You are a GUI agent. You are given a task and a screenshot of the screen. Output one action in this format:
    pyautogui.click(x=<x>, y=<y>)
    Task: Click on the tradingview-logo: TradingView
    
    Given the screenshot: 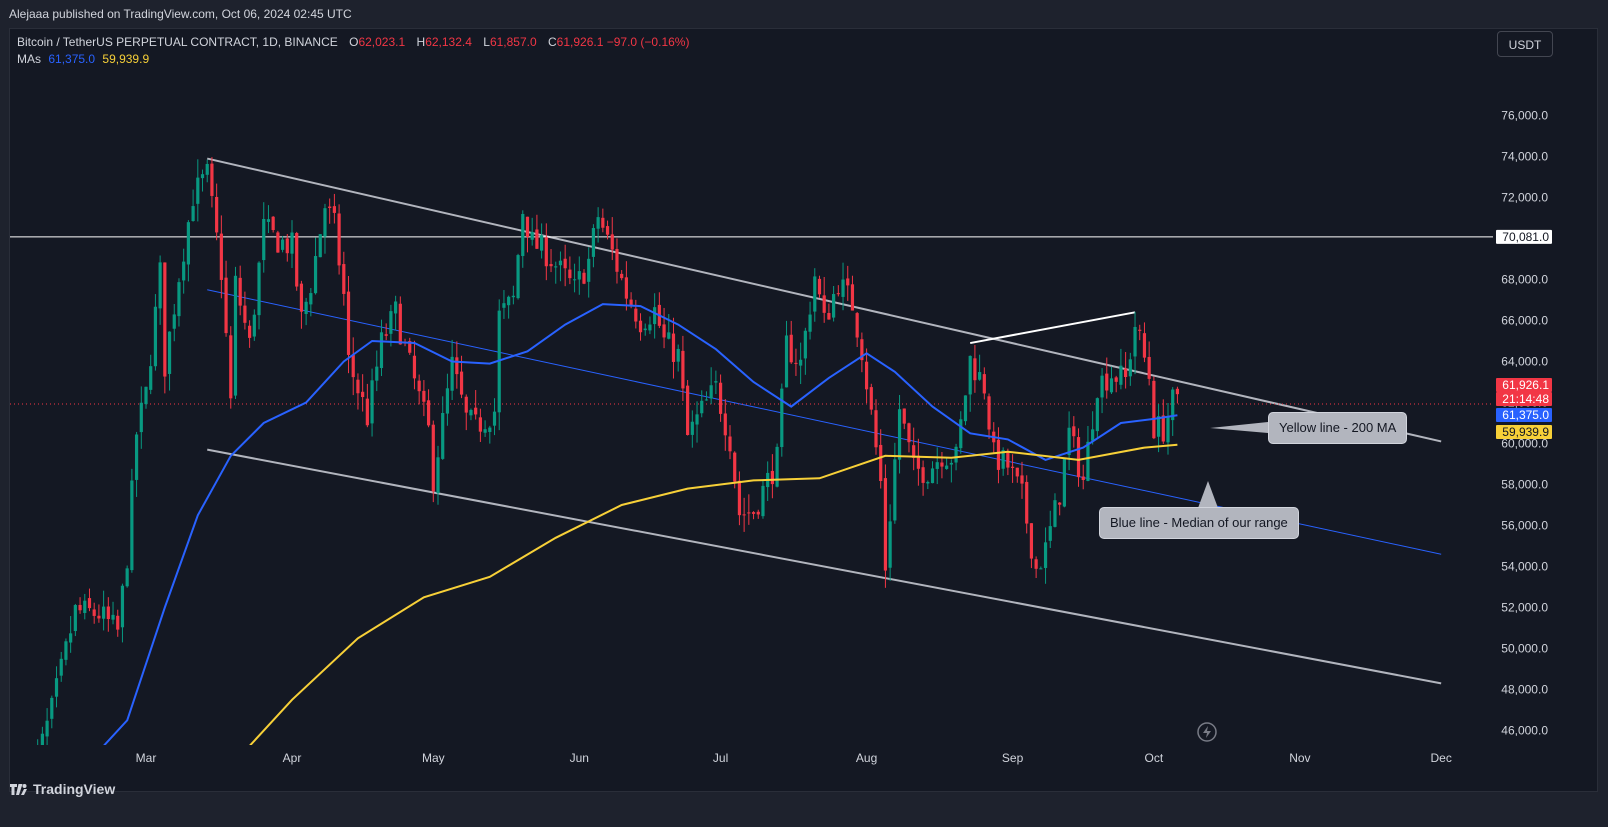 What is the action you would take?
    pyautogui.click(x=62, y=789)
    